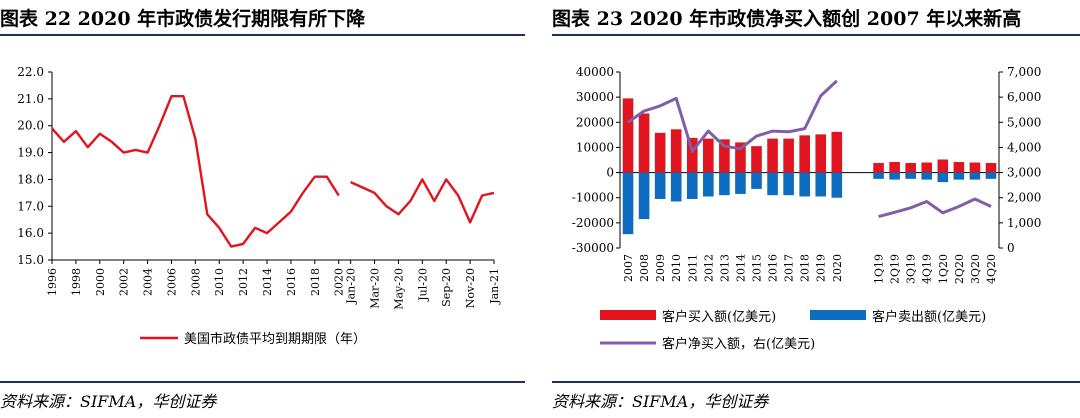 Image resolution: width=1080 pixels, height=418 pixels. Describe the element at coordinates (724, 268) in the screenshot. I see `x-tick-label: 2013` at that location.